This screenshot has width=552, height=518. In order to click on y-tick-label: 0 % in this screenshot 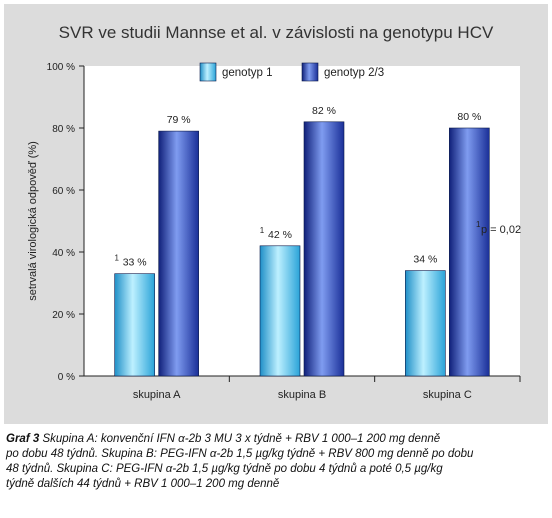, I will do `click(66, 377)`.